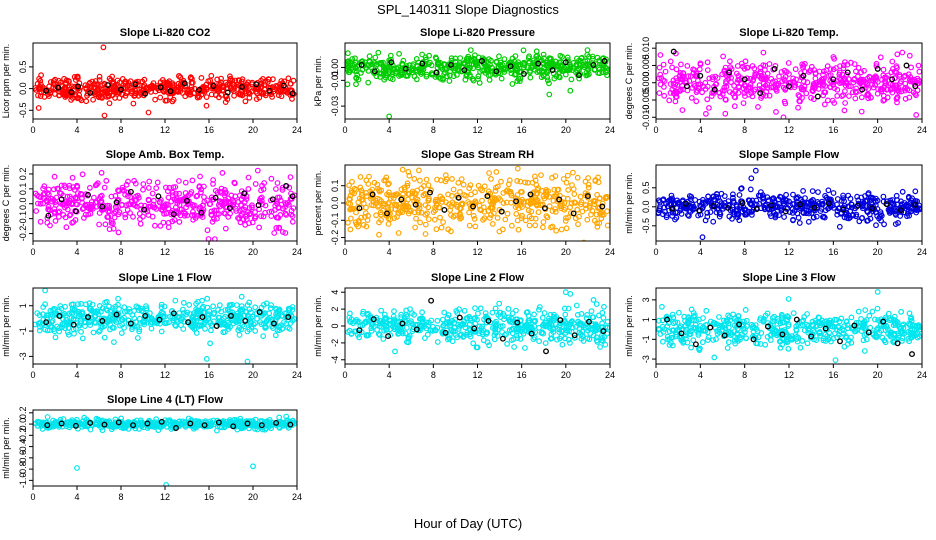 This screenshot has height=540, width=936. I want to click on panel-title: Slope Sample Flow, so click(789, 155).